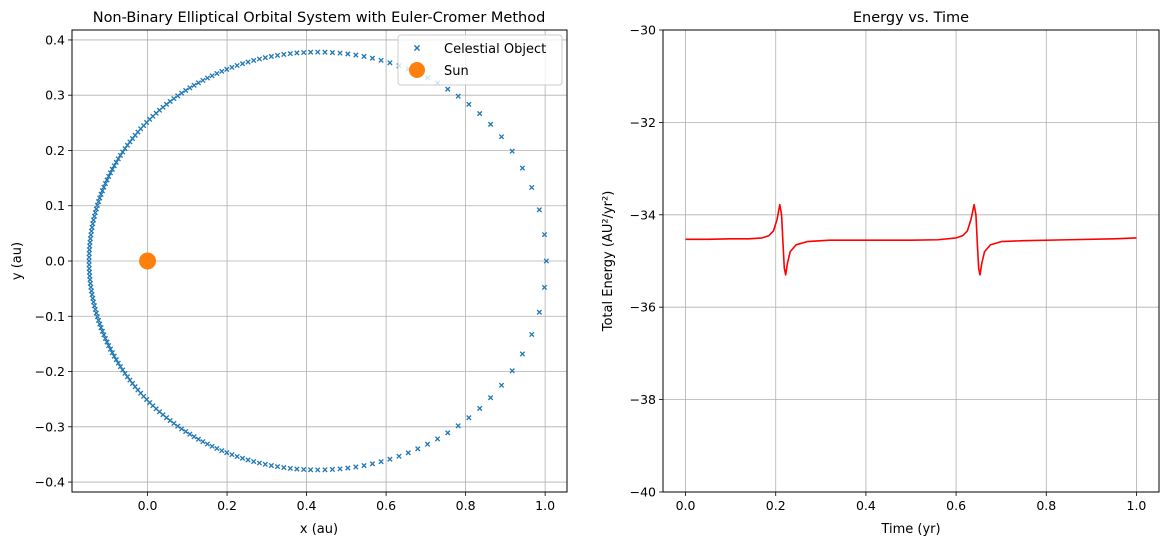 The height and width of the screenshot is (545, 1168). Describe the element at coordinates (456, 71) in the screenshot. I see `legend-label-sun: Sun` at that location.